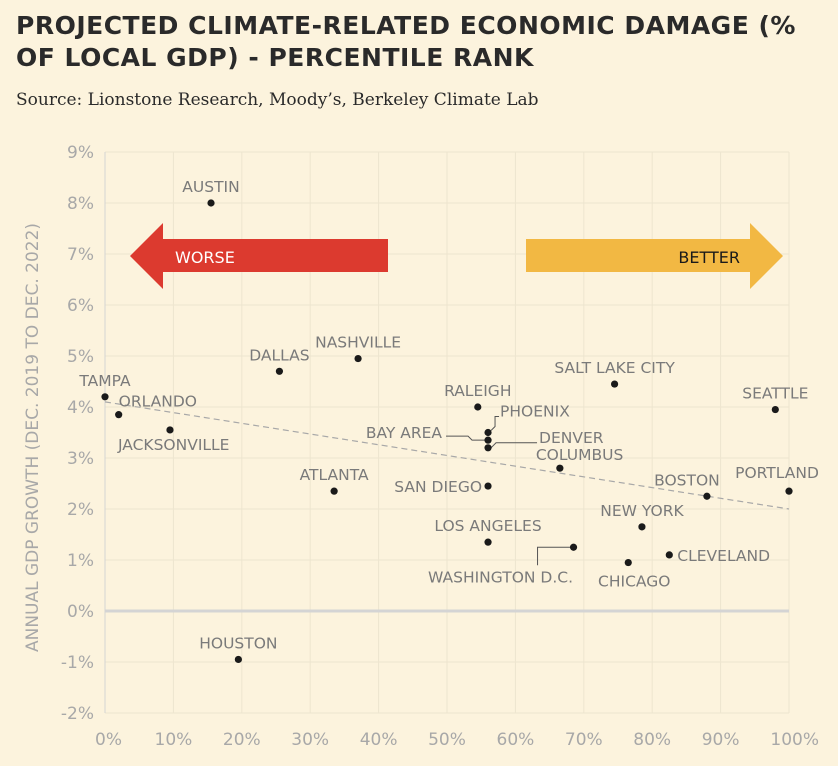 The image size is (838, 766). Describe the element at coordinates (404, 433) in the screenshot. I see `point-label: BAY AREA` at that location.